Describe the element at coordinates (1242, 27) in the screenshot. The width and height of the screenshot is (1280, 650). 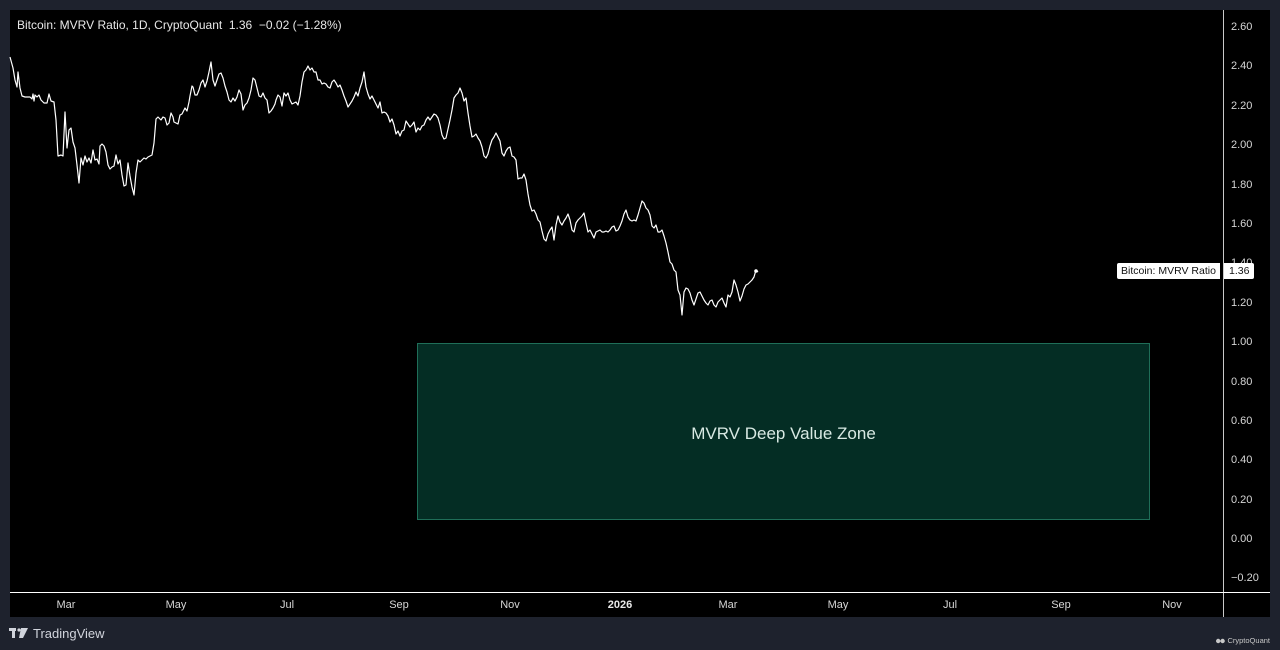
I see `y-tick: 2.60` at that location.